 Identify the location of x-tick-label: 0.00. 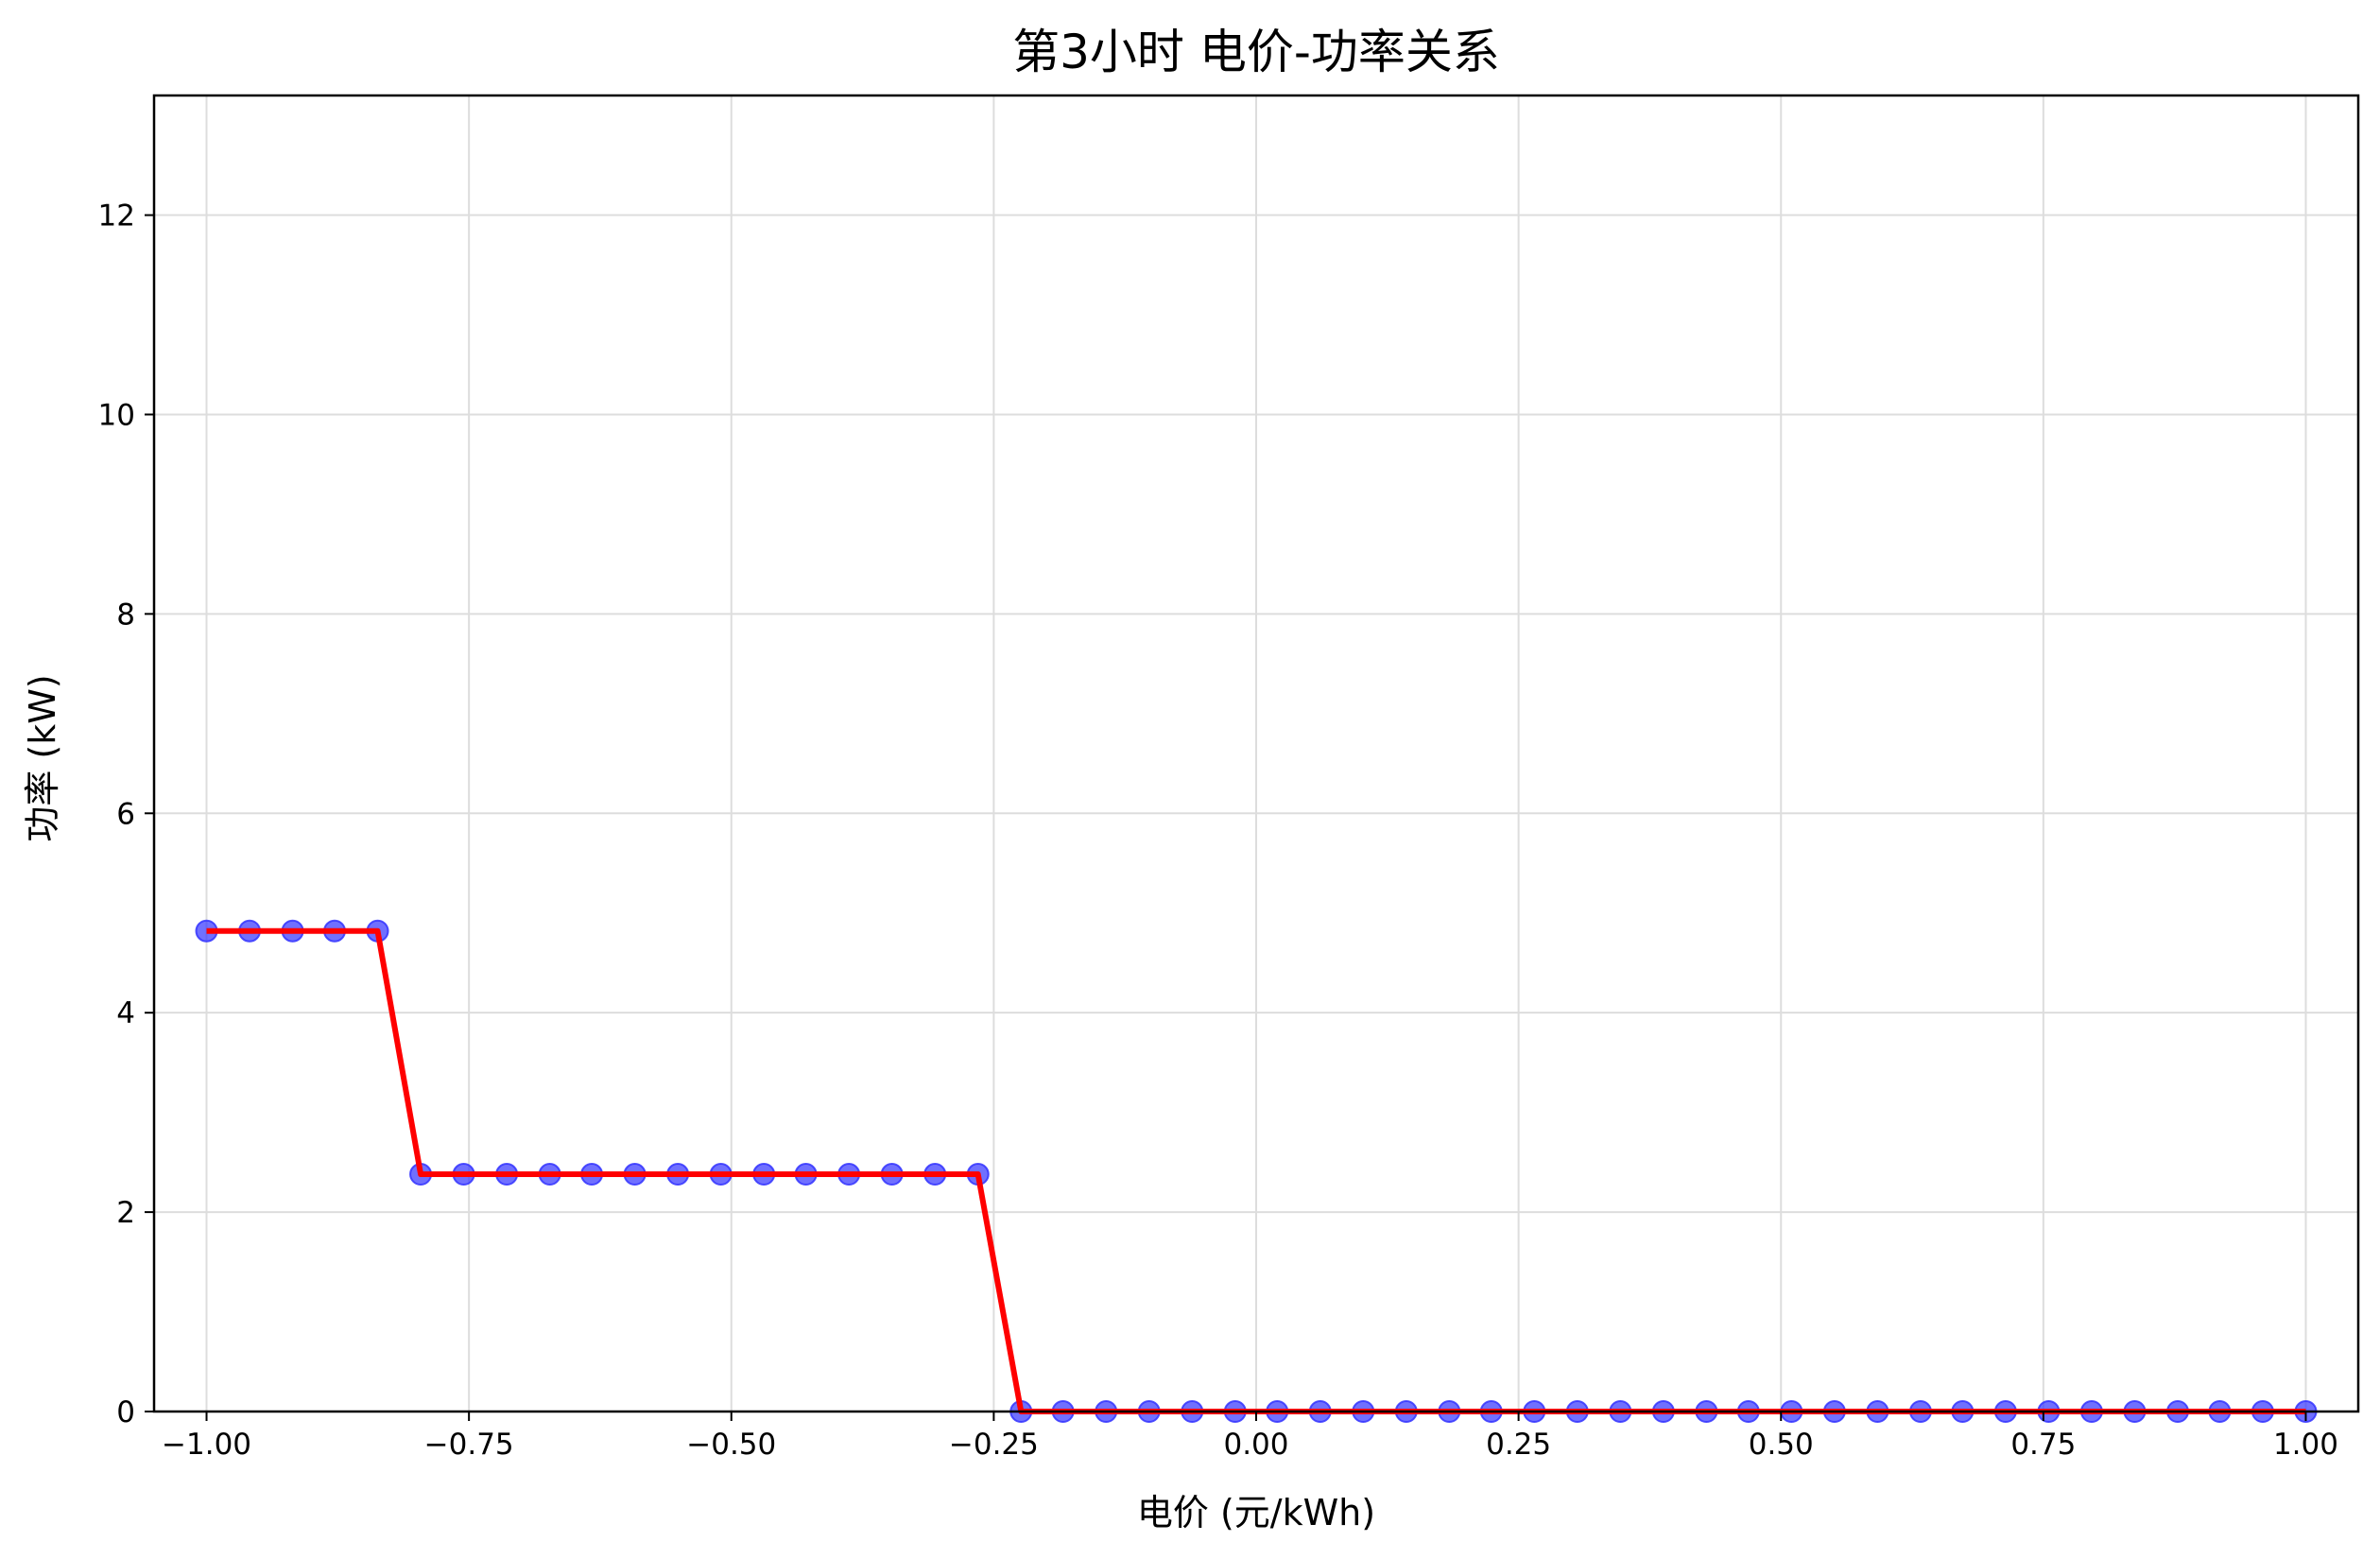
(1256, 1445).